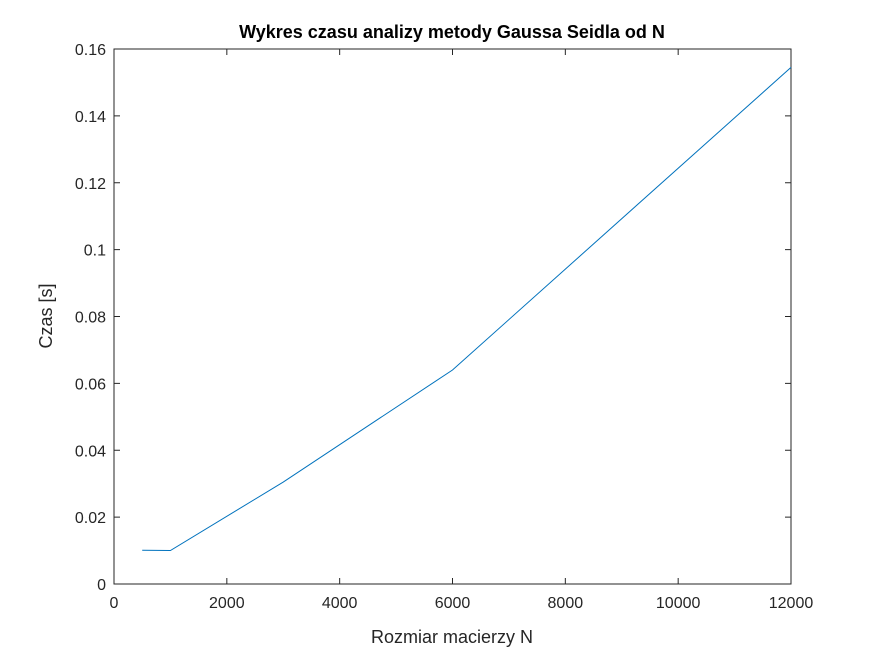 The image size is (875, 656). What do you see at coordinates (114, 603) in the screenshot?
I see `x-tick-label: 0` at bounding box center [114, 603].